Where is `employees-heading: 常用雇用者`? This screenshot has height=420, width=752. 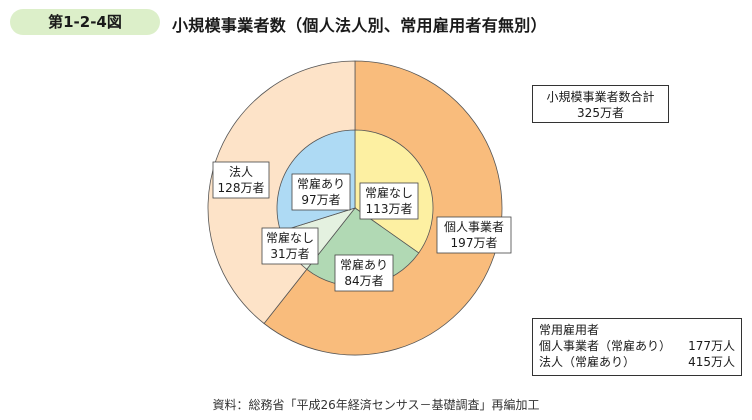
employees-heading: 常用雇用者 is located at coordinates (569, 330).